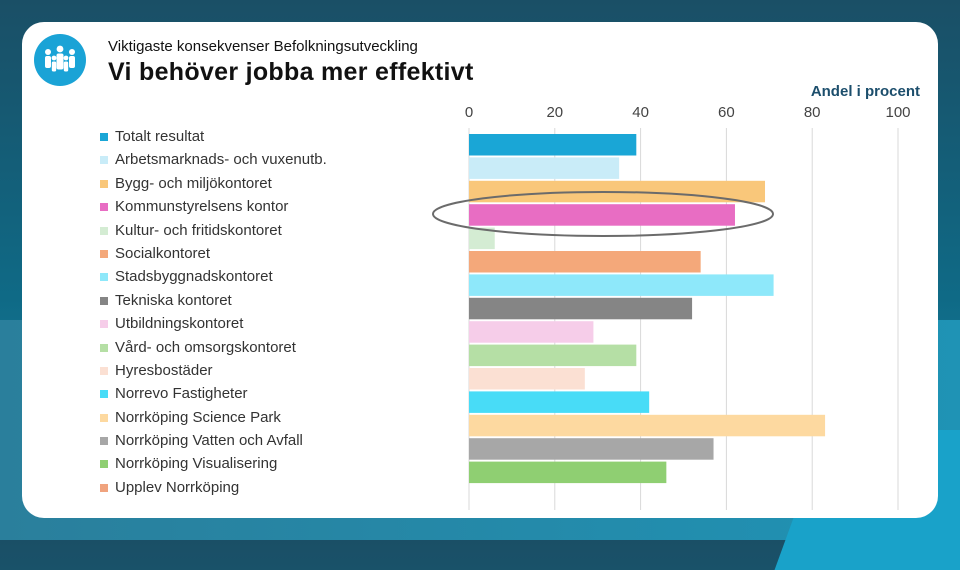  What do you see at coordinates (640, 112) in the screenshot?
I see `x-tick-label: 40` at bounding box center [640, 112].